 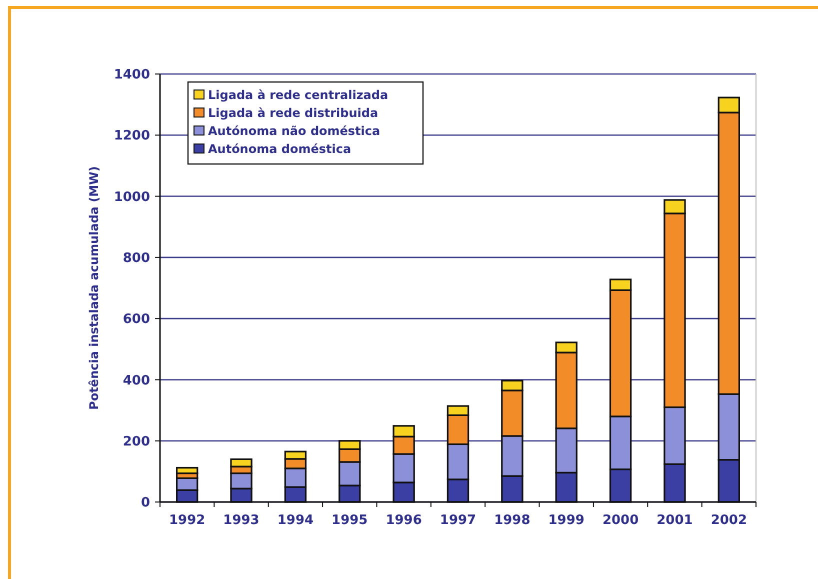 What do you see at coordinates (458, 520) in the screenshot?
I see `x-tick-label: 1997` at bounding box center [458, 520].